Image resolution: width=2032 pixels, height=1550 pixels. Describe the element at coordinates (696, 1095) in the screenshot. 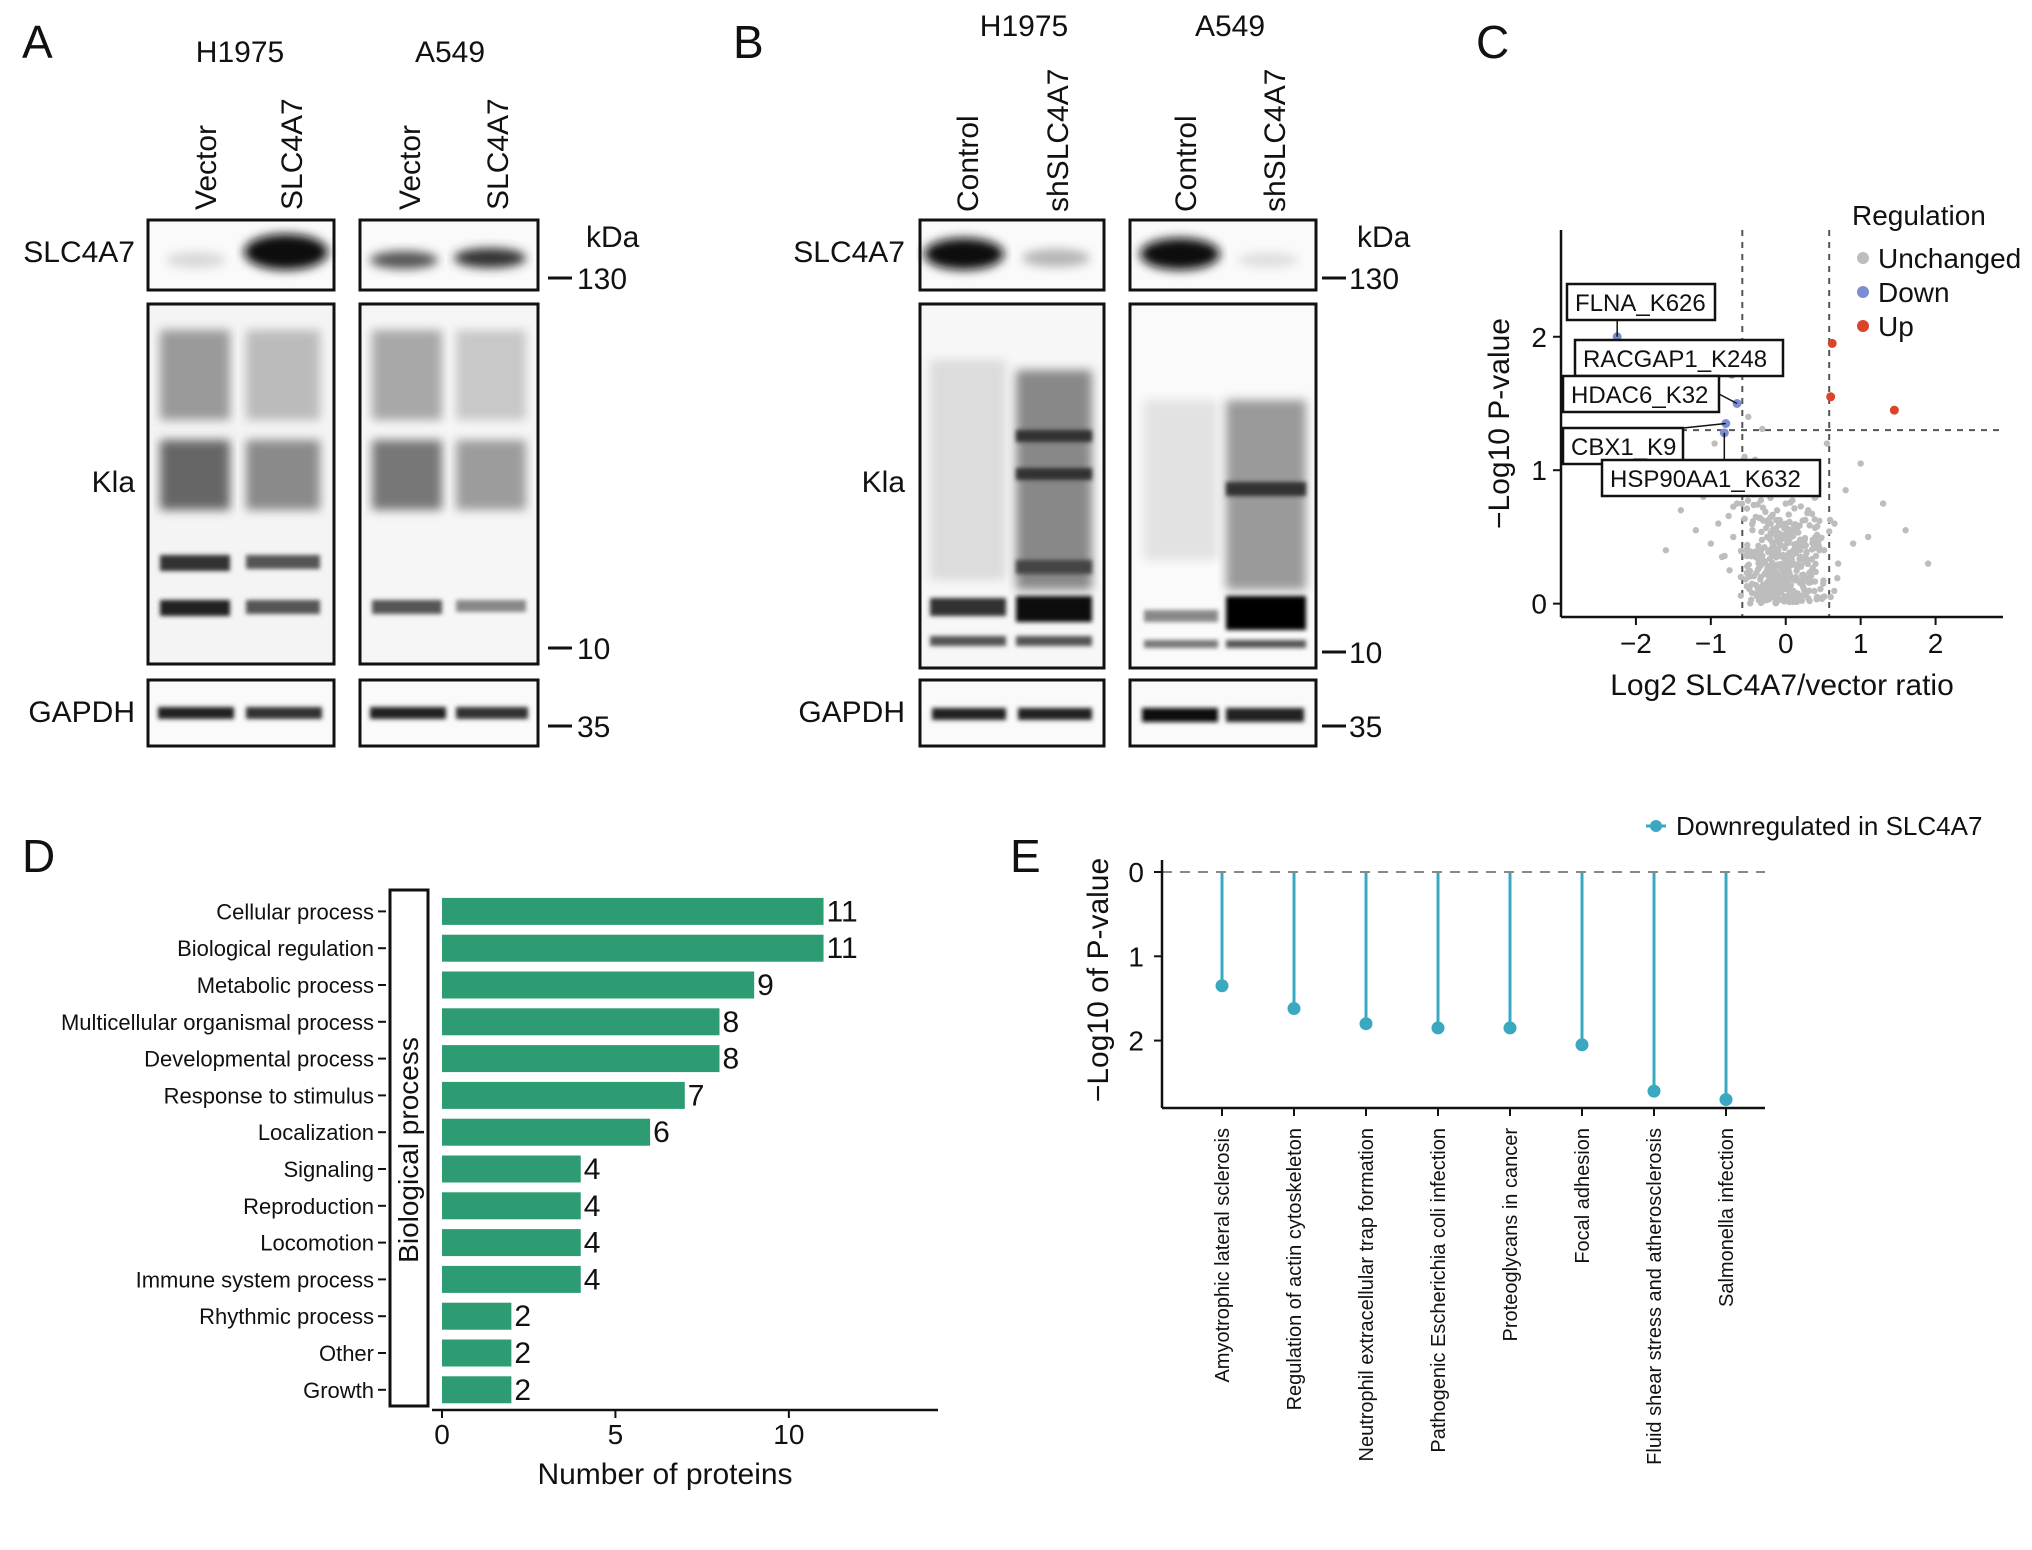

I see `bar-value-label: 7` at that location.